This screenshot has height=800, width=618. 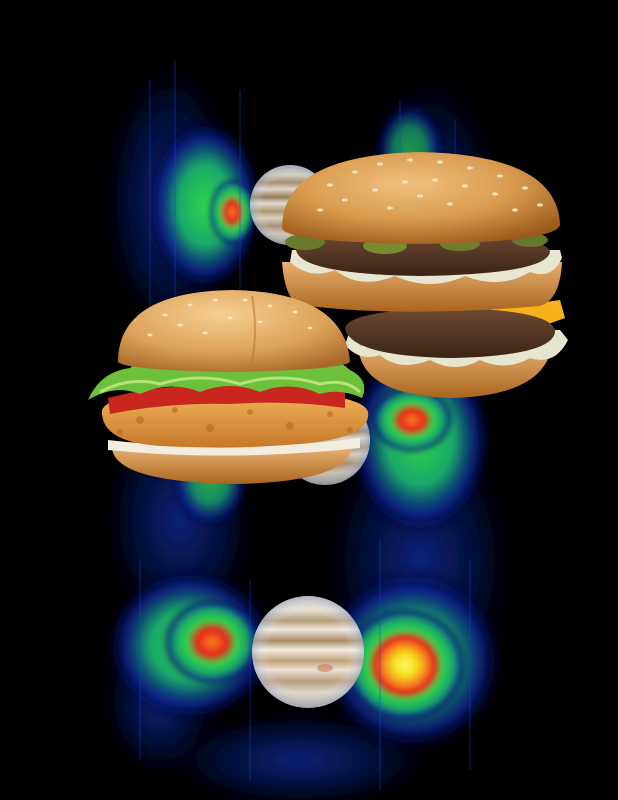 What do you see at coordinates (228, 387) in the screenshot?
I see `crispy-chicken-sandwich` at bounding box center [228, 387].